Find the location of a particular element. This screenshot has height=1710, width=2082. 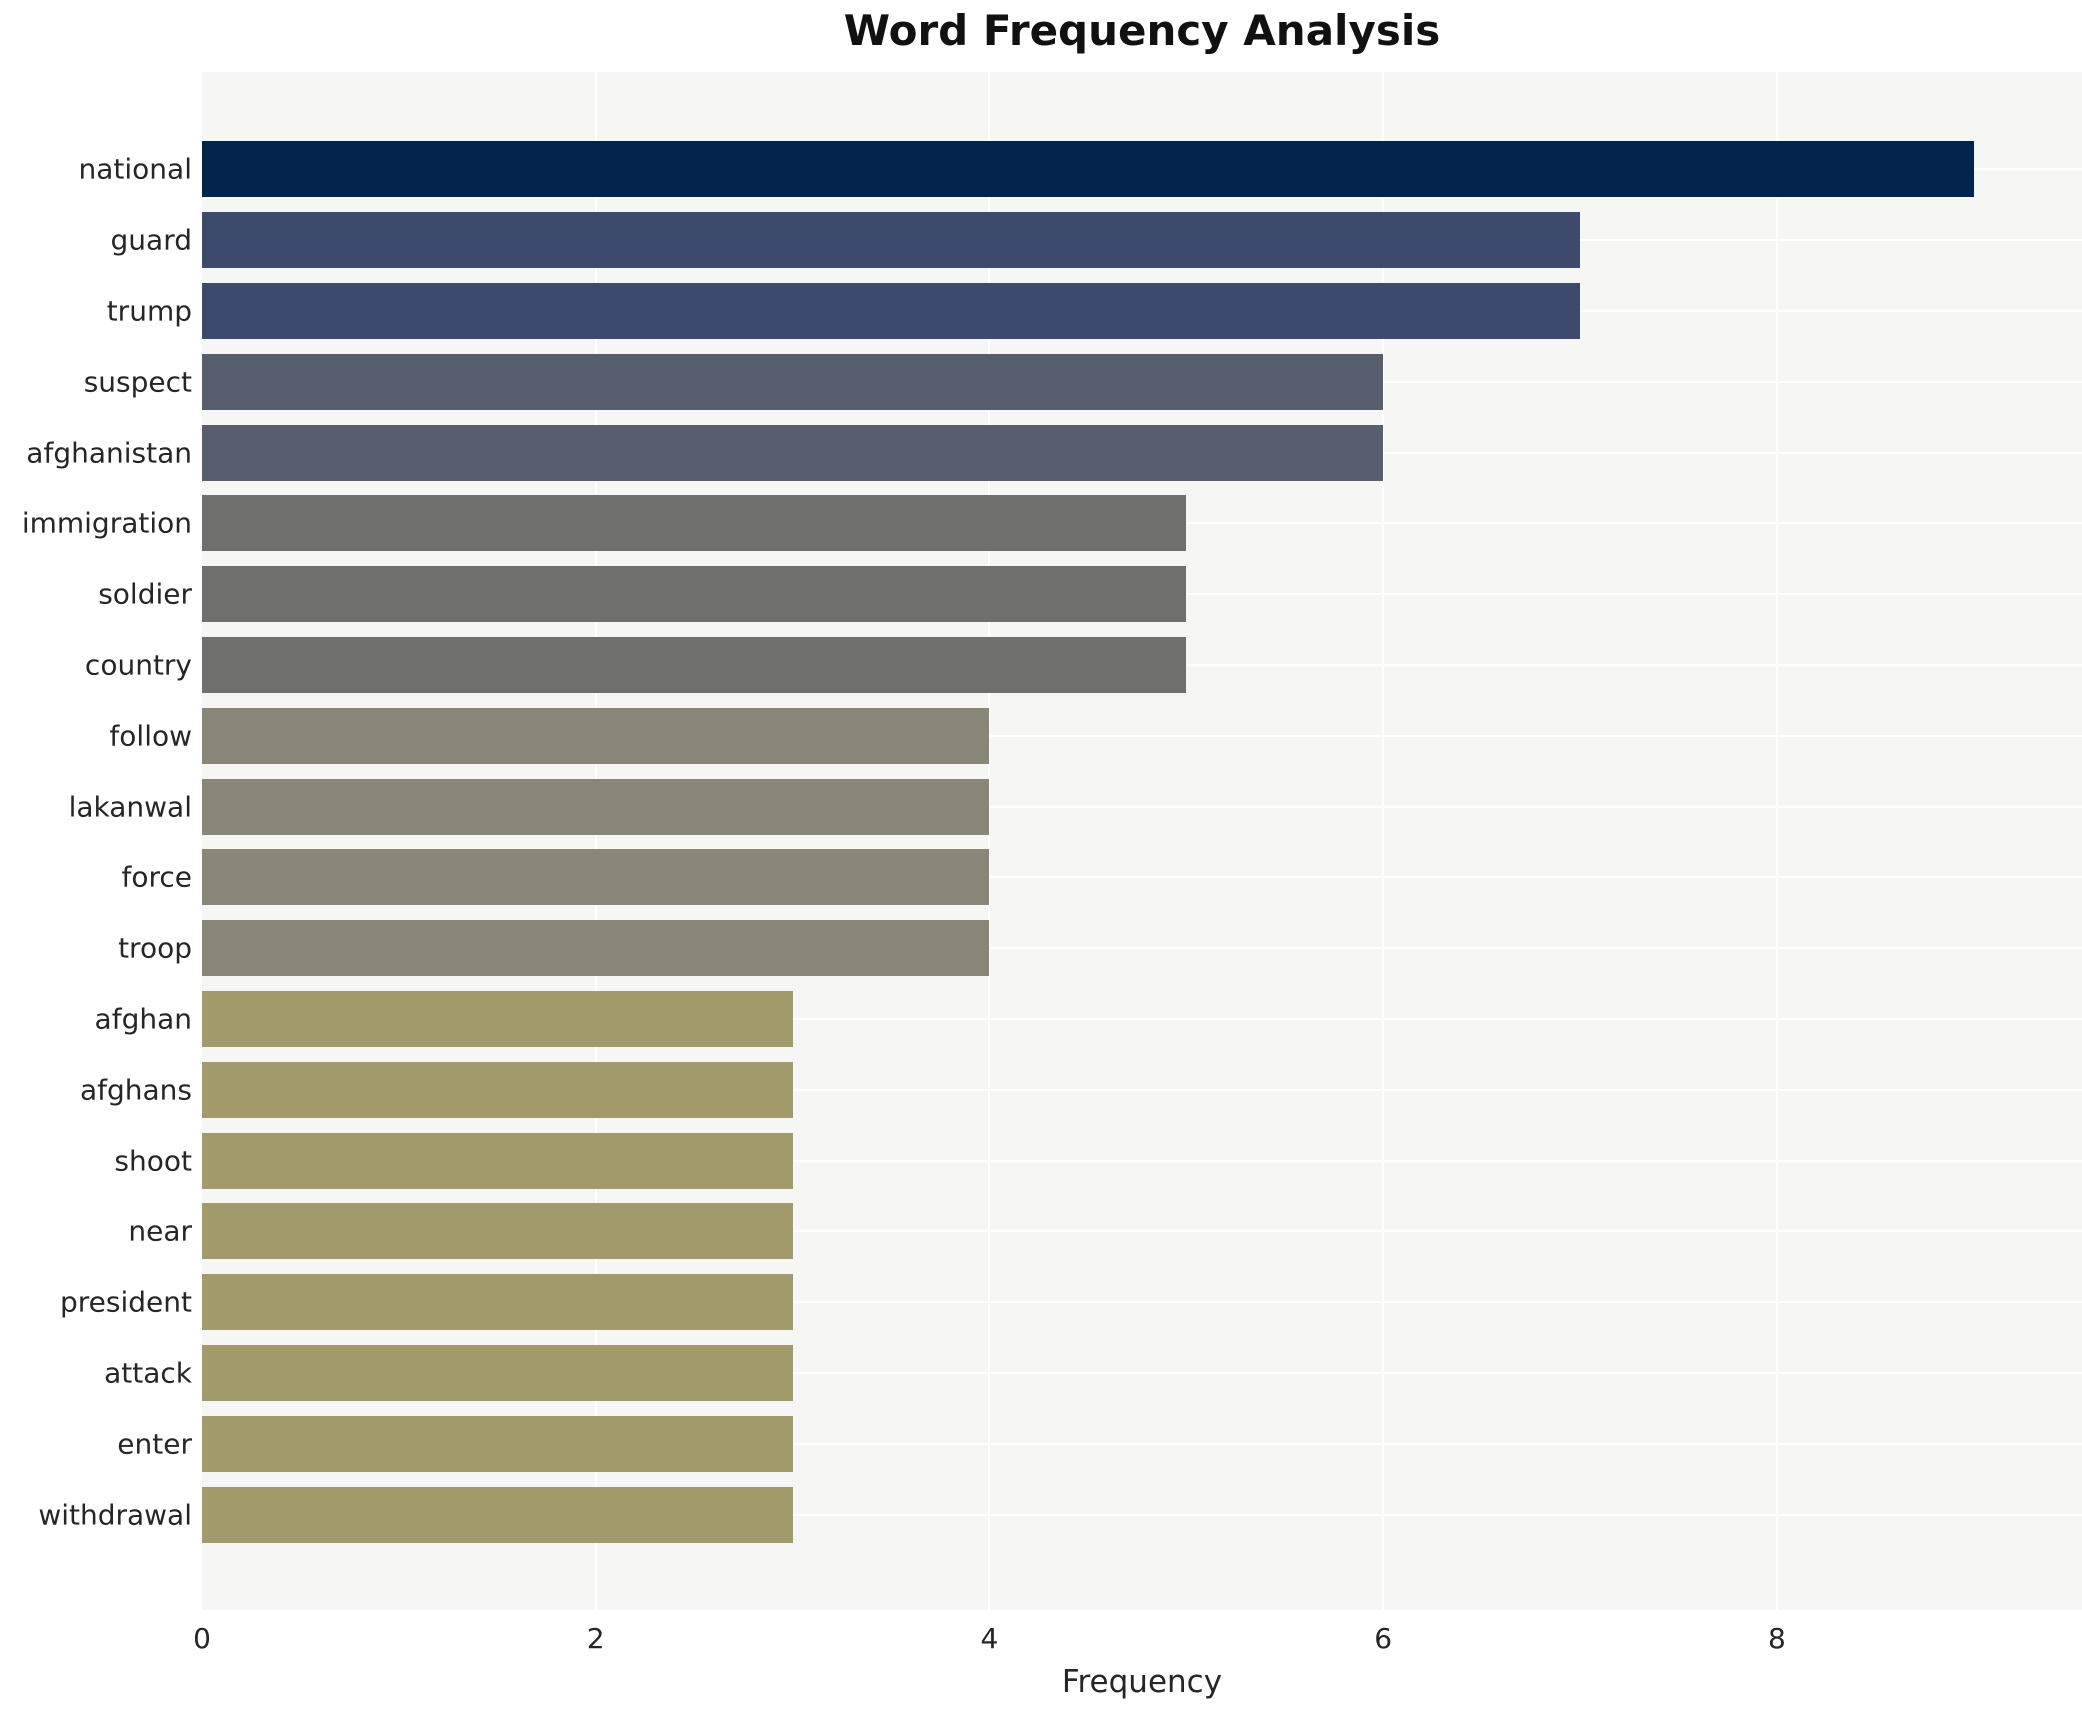

bar-shoot is located at coordinates (497, 1160).